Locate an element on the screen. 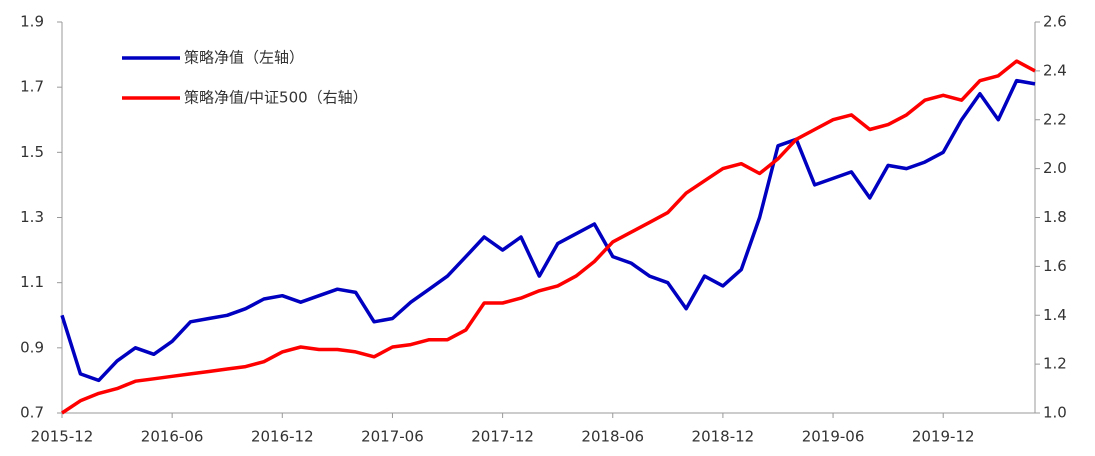 Image resolution: width=1095 pixels, height=456 pixels. y-tick-label: 0.9 is located at coordinates (32, 347).